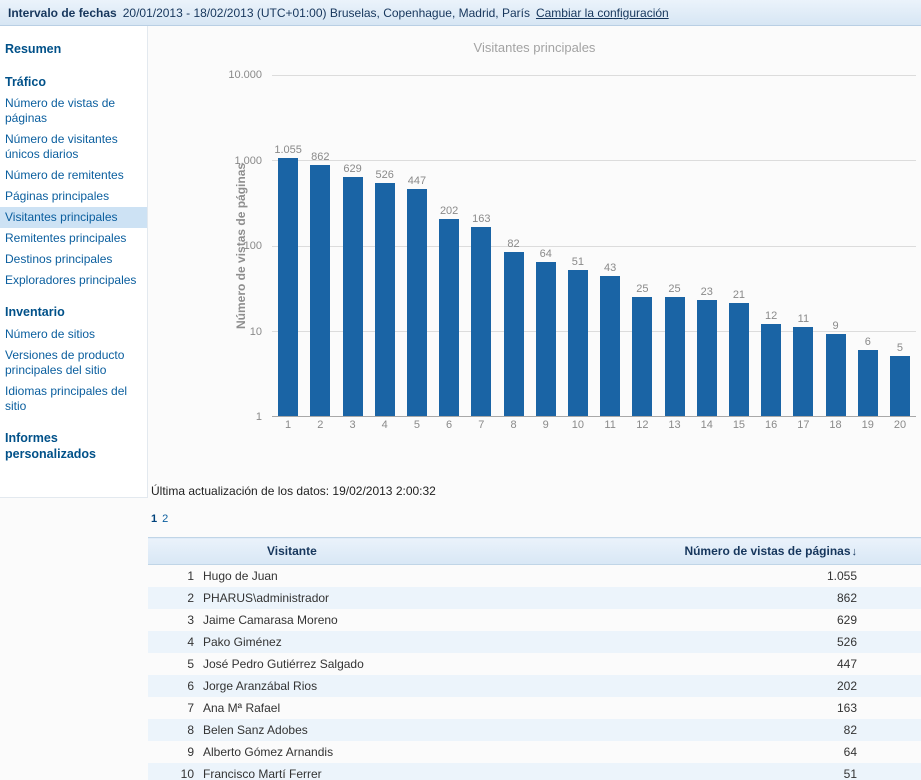 Image resolution: width=921 pixels, height=780 pixels. I want to click on bar-column: 12, so click(771, 245).